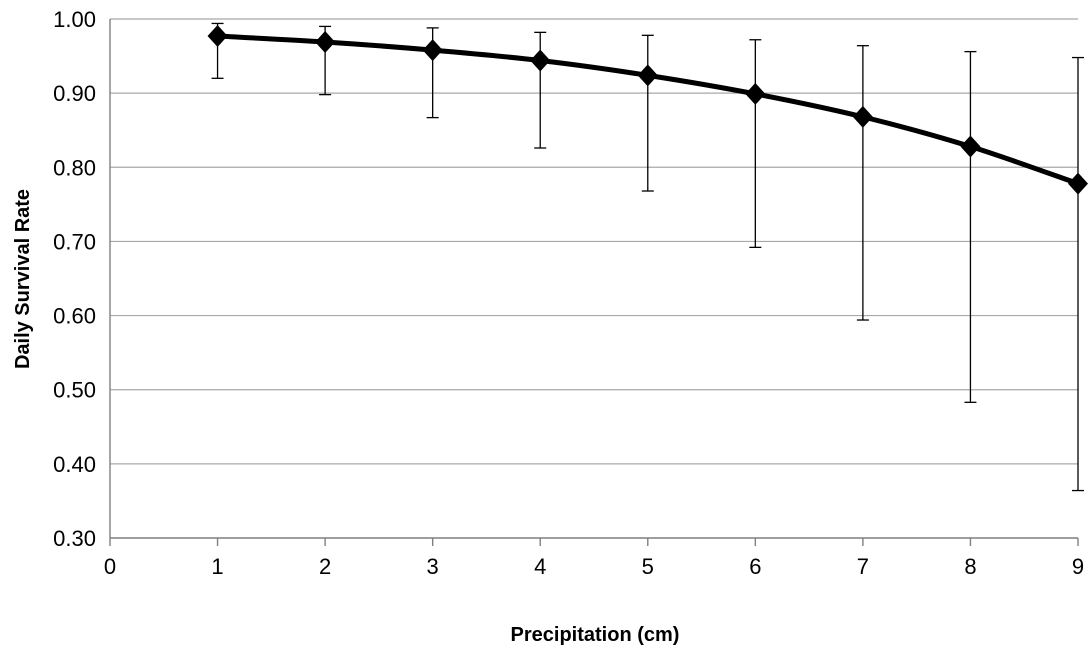  Describe the element at coordinates (74, 464) in the screenshot. I see `y-tick-label: 0.40` at that location.